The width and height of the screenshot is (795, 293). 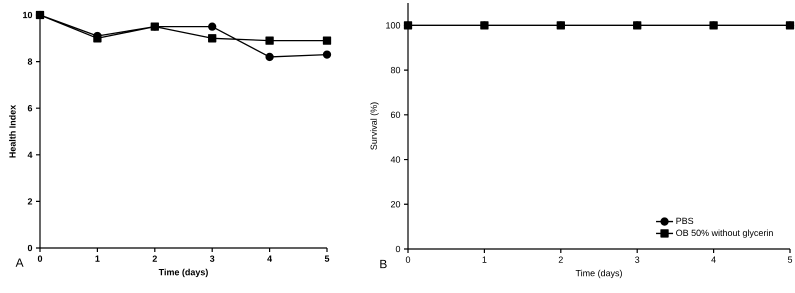 I want to click on text: A, so click(x=20, y=262).